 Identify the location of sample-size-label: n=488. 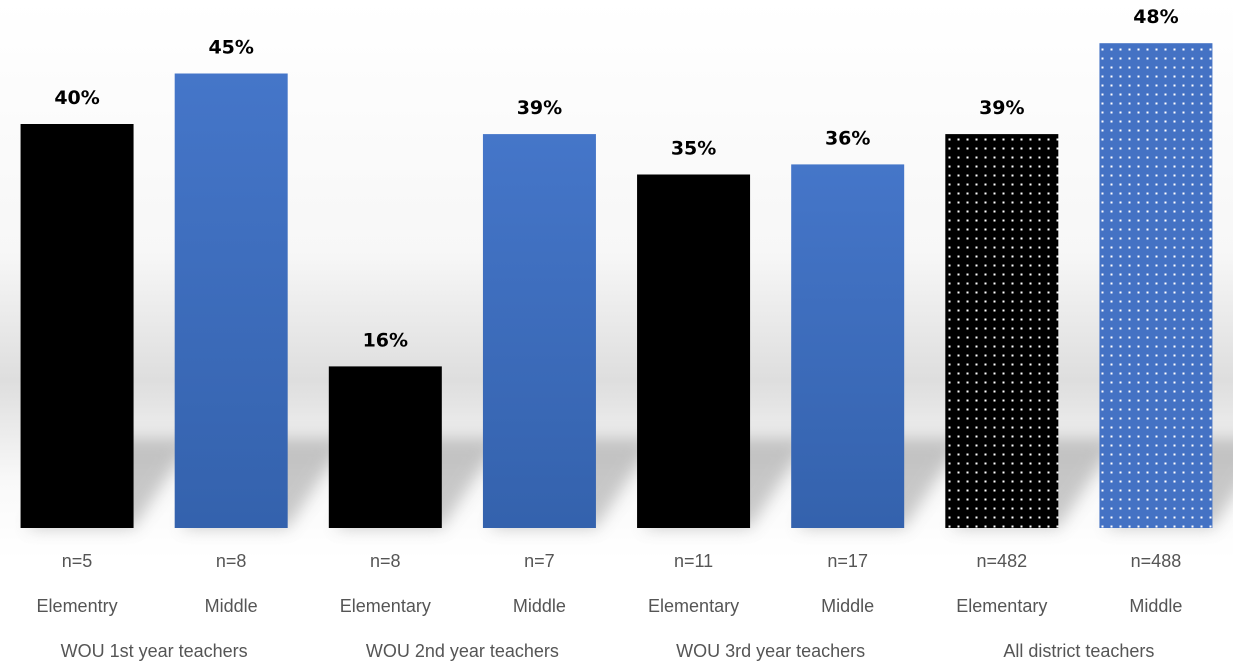
(1156, 561).